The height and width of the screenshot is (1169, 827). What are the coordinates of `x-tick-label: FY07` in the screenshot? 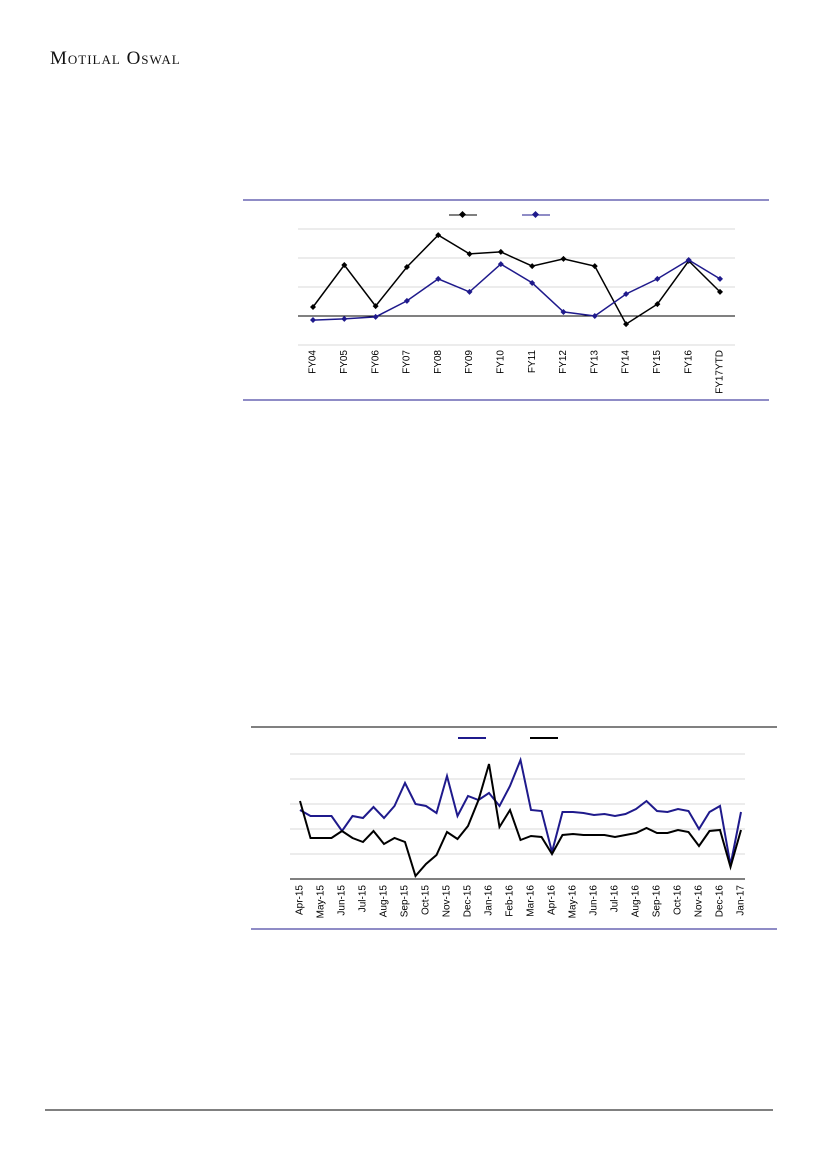 It's located at (407, 362).